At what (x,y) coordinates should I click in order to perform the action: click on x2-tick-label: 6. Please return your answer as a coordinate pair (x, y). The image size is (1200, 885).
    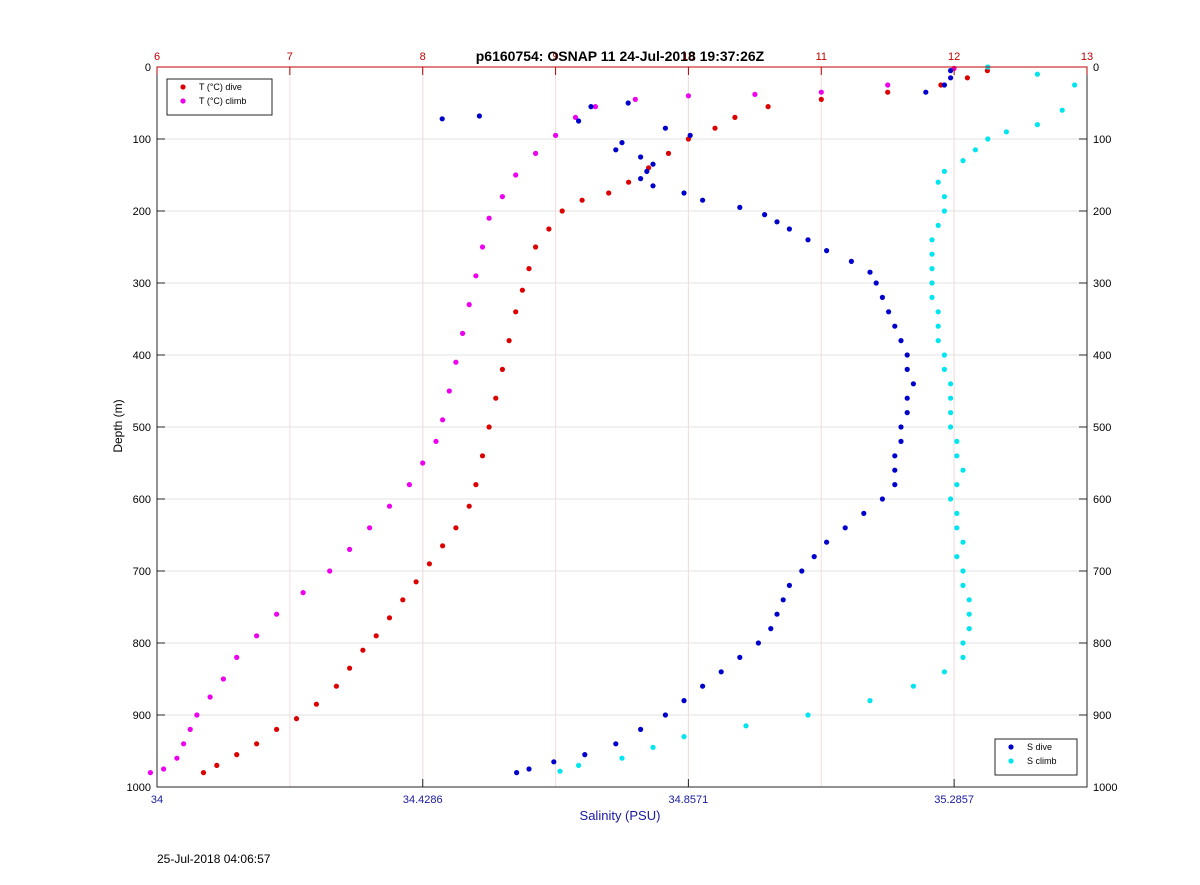
    Looking at the image, I should click on (157, 57).